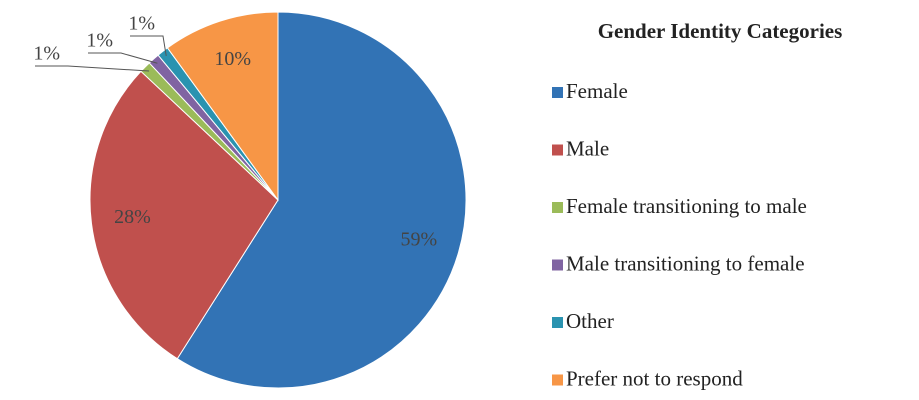  I want to click on pie-label: 28%, so click(132, 217).